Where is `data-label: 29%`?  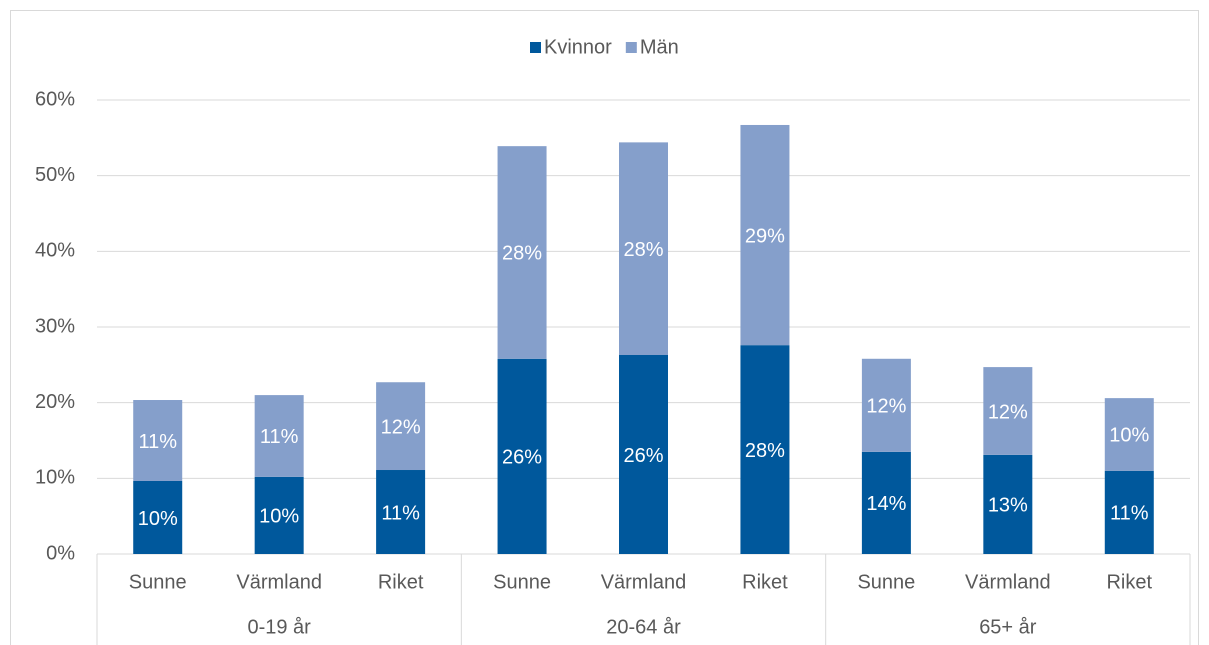 data-label: 29% is located at coordinates (765, 236).